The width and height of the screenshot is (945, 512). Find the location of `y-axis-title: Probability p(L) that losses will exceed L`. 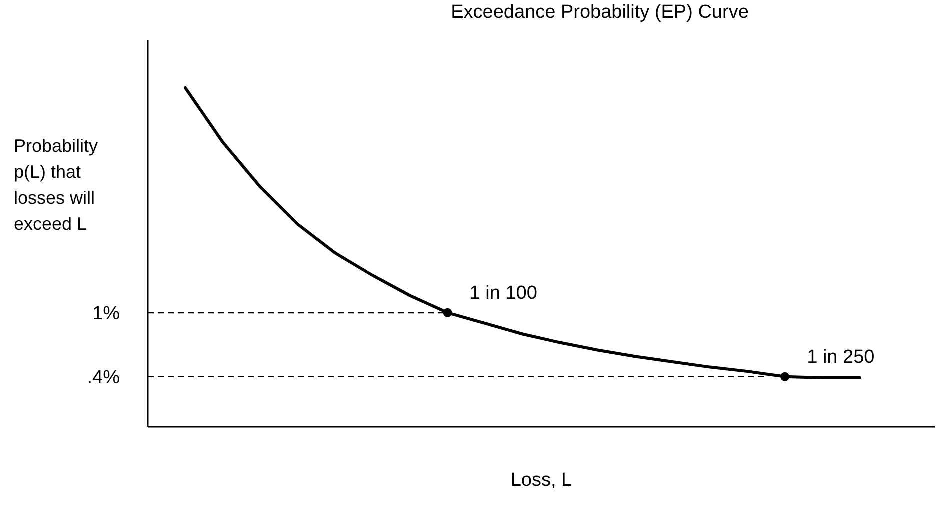

y-axis-title: Probability p(L) that losses will exceed L is located at coordinates (57, 185).